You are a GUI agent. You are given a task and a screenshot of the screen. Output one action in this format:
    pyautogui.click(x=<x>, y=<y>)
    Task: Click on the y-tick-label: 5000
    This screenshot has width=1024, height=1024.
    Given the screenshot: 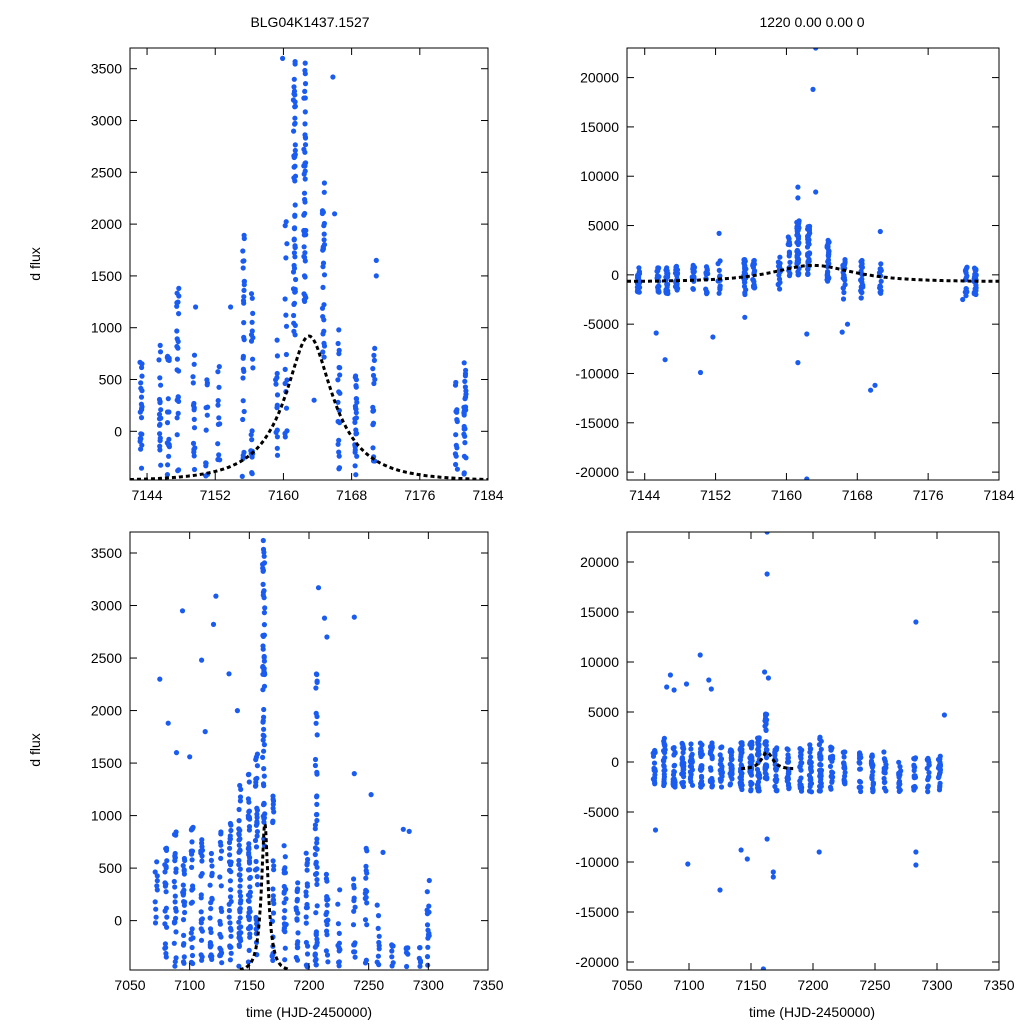 What is the action you would take?
    pyautogui.click(x=603, y=226)
    